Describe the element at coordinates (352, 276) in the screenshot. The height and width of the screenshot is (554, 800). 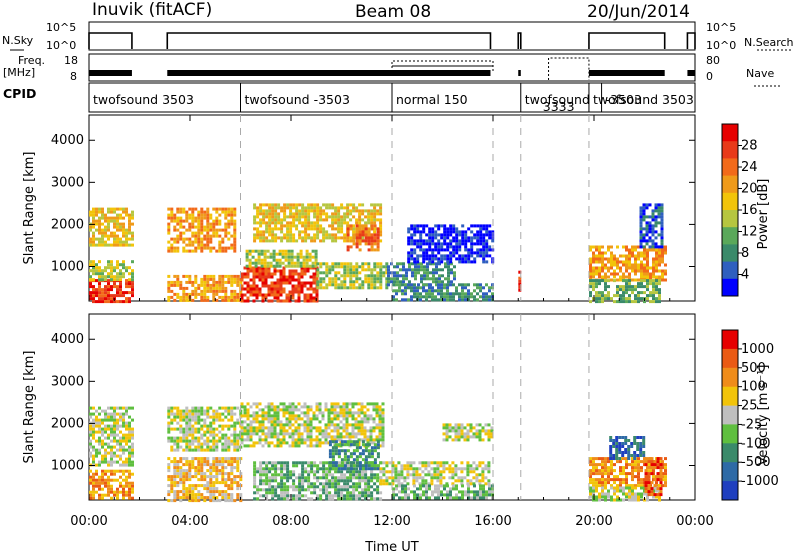
I see `heatmap-region` at that location.